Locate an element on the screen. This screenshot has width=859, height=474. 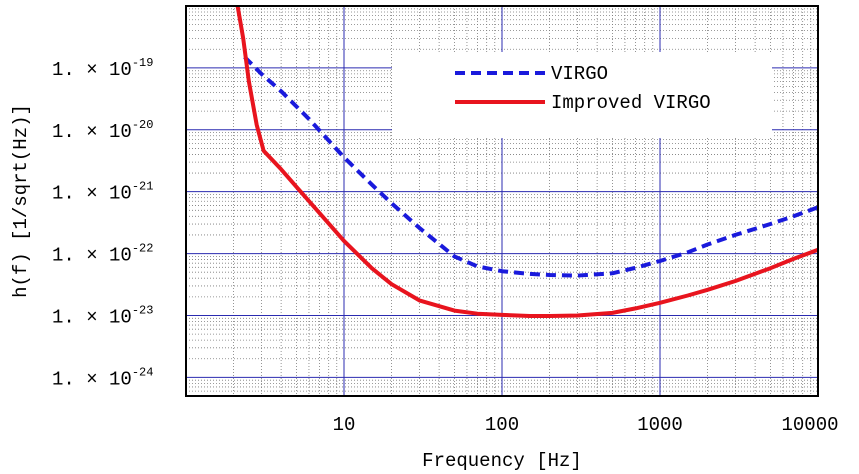
x-tick-label: 1000 is located at coordinates (660, 425).